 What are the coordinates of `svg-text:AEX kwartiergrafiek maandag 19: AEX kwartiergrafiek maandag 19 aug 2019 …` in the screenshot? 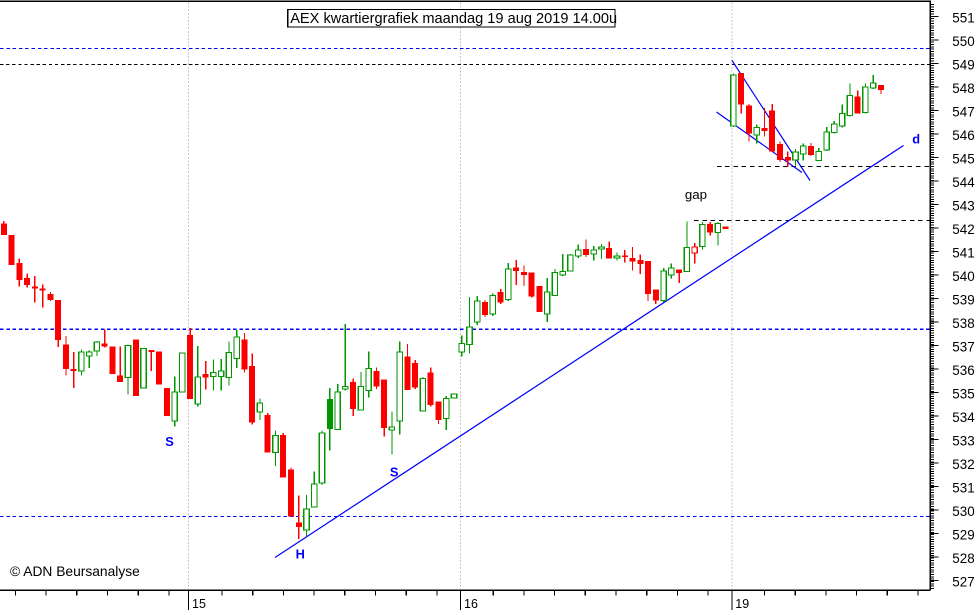 It's located at (453, 19).